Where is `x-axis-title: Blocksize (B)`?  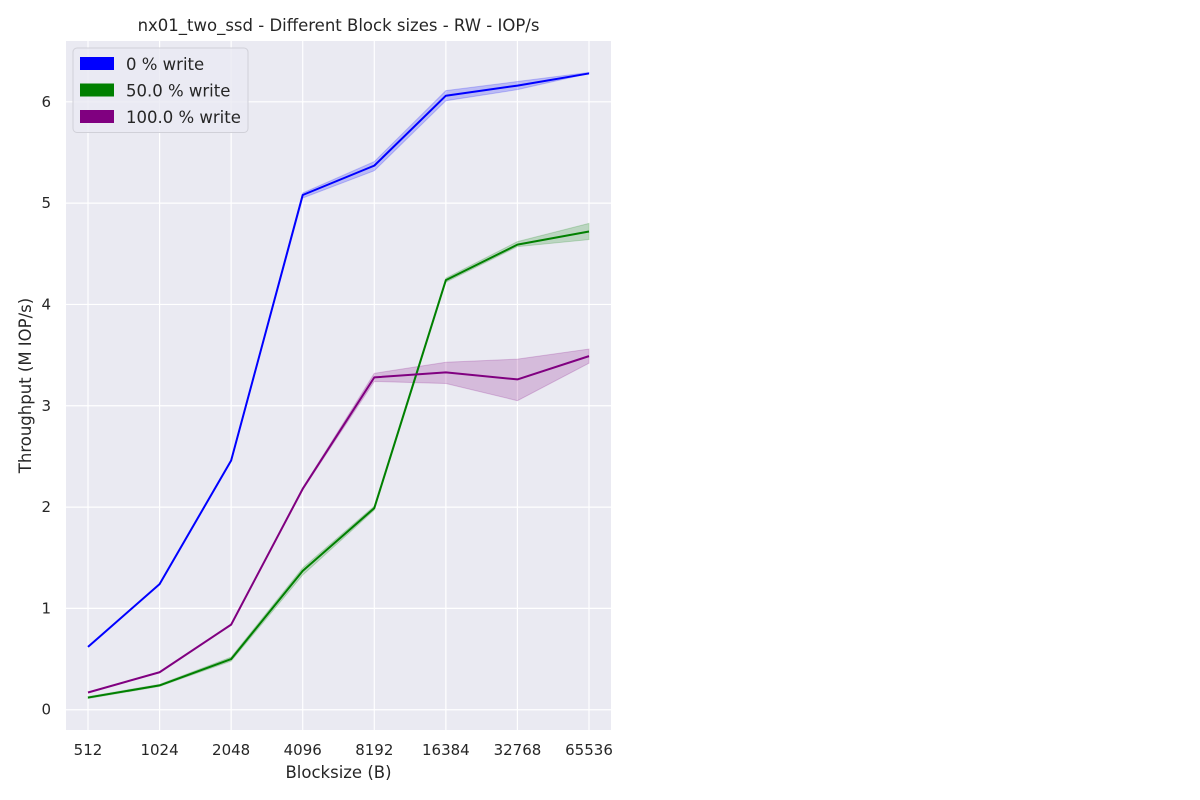 x-axis-title: Blocksize (B) is located at coordinates (338, 772).